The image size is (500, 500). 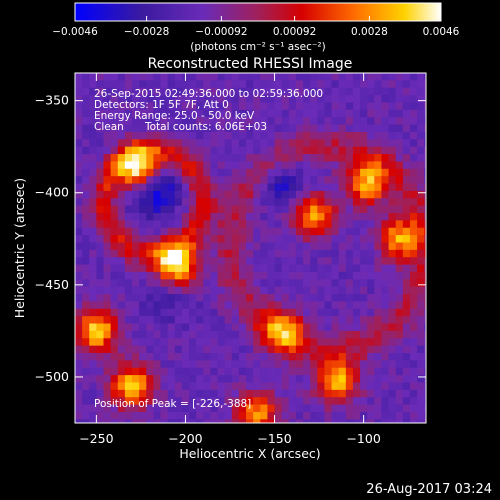 I want to click on annotation-detectors: Detectors: 1F 5F 7F, Att 0, so click(x=161, y=105).